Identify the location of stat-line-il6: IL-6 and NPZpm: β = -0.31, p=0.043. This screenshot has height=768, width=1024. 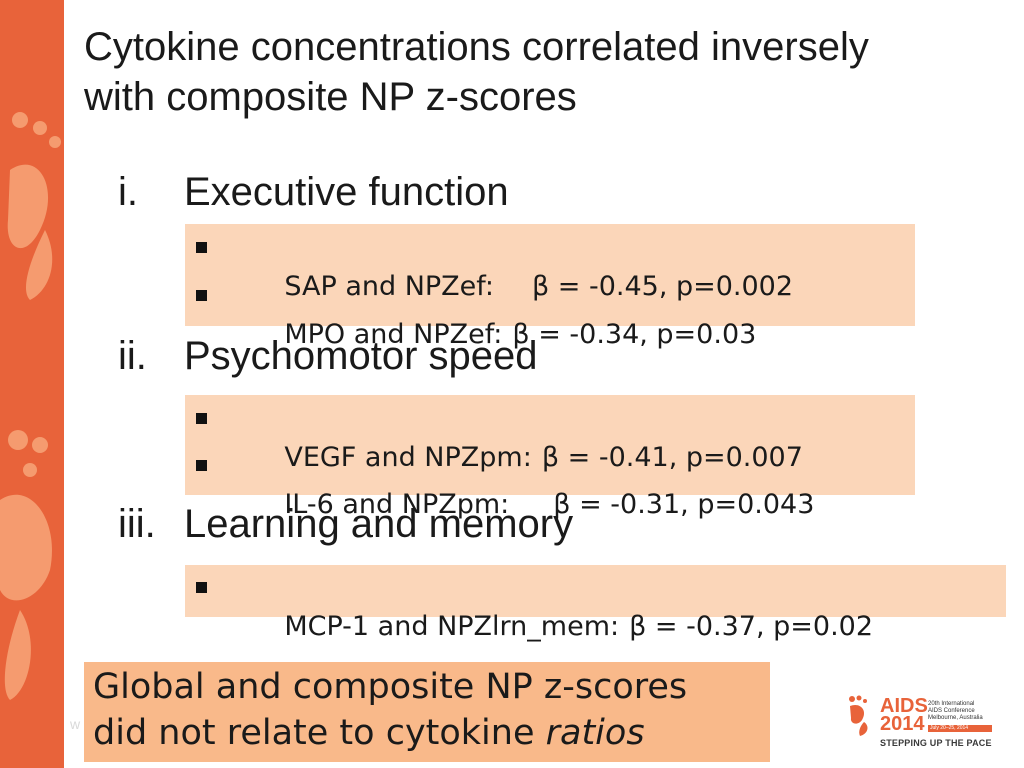
(505, 505).